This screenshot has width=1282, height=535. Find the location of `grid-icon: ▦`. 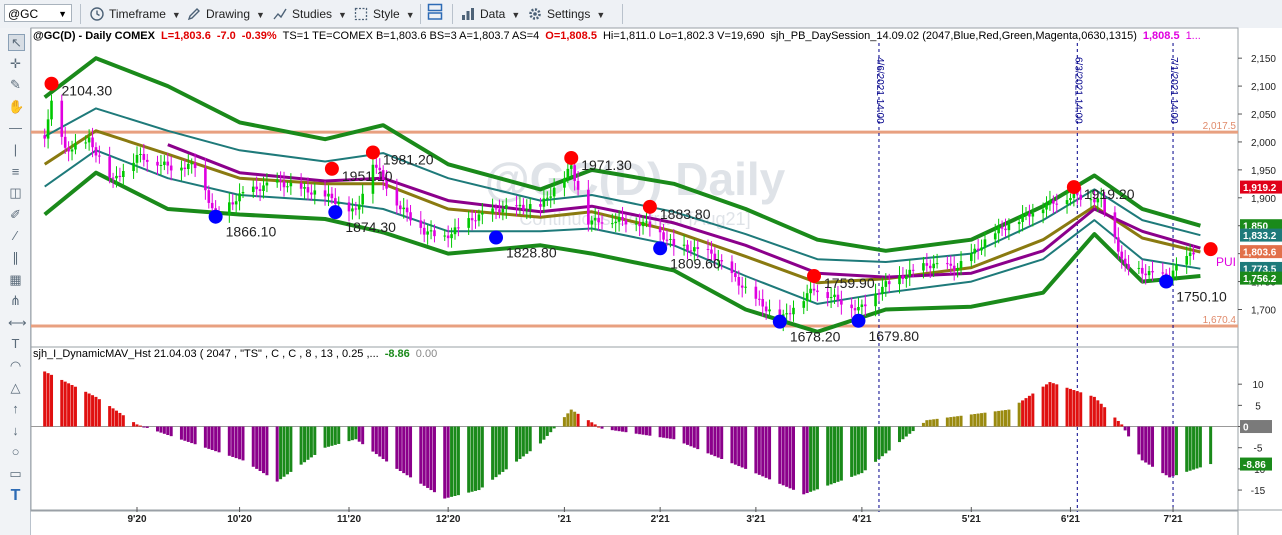

grid-icon: ▦ is located at coordinates (15, 279).